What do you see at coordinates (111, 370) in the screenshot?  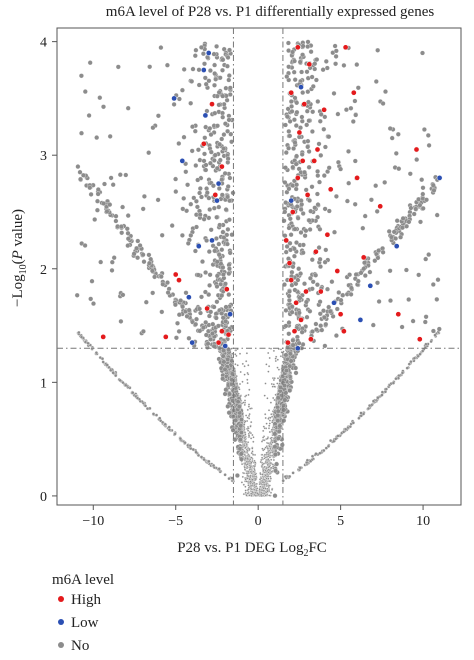 I see `gene-point-2085` at bounding box center [111, 370].